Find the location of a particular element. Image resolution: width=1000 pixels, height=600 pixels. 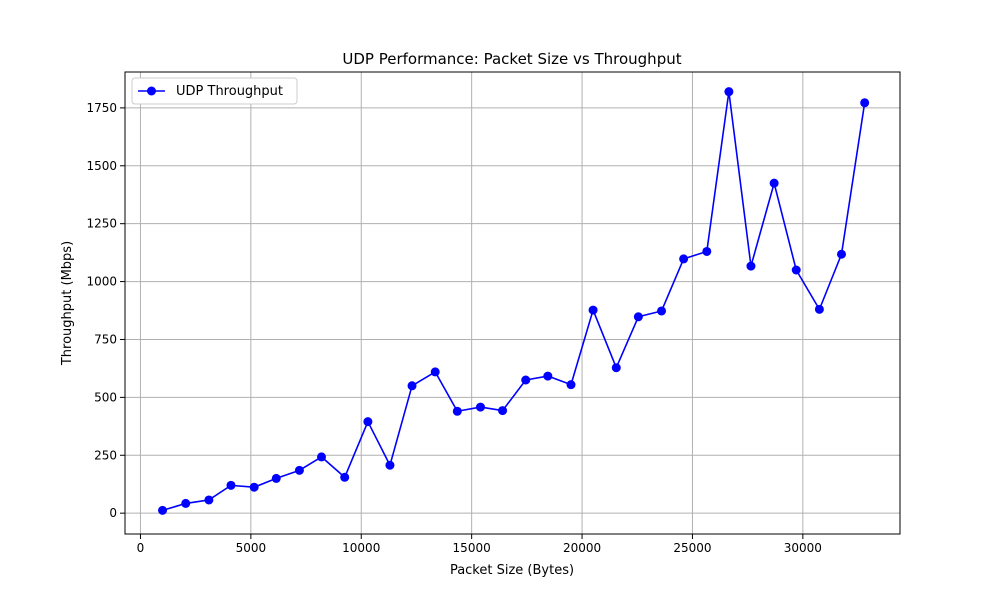

y-tick-label: 750 is located at coordinates (105, 339).